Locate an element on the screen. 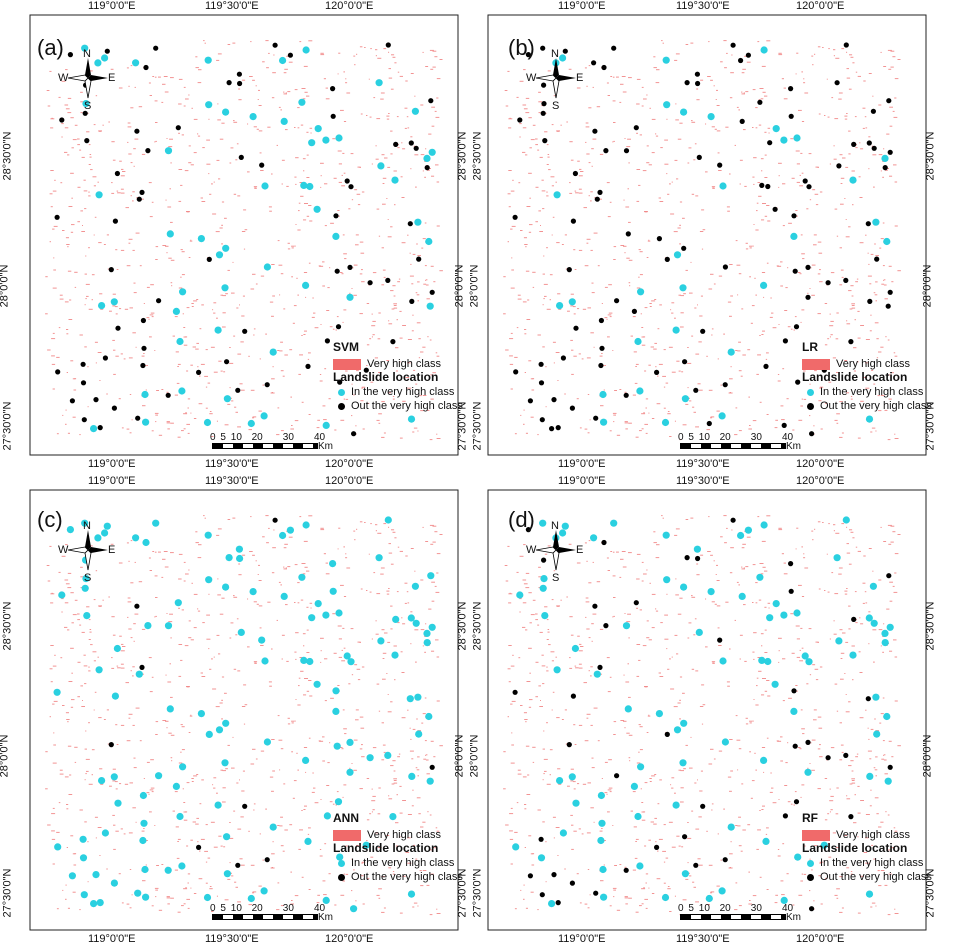 The image size is (956, 950). in-class-marker is located at coordinates (810, 392).